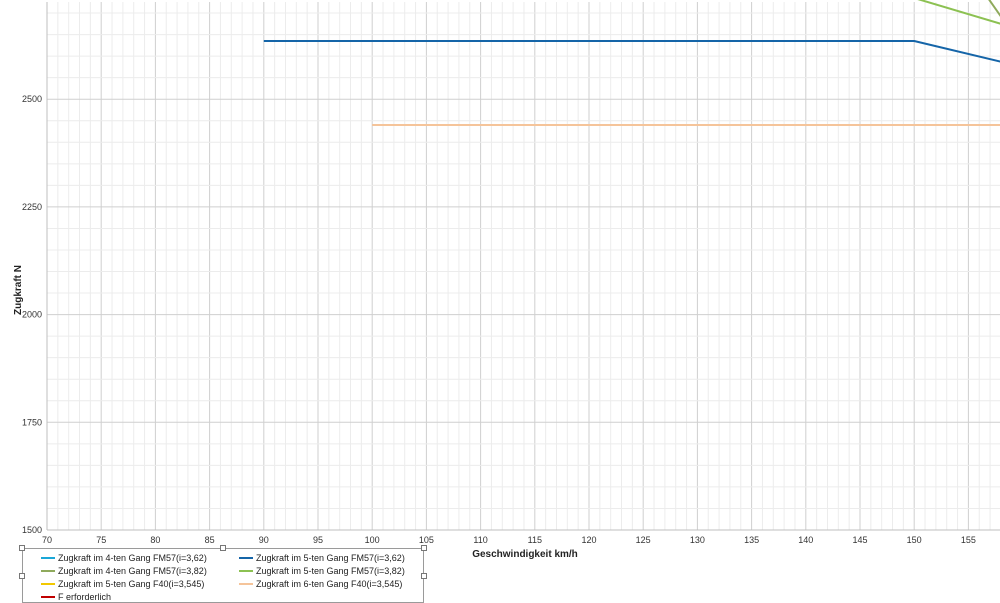 The image size is (1000, 603). I want to click on legend-item: Zugkraft im 5-ten Gang FM57(i=3,82), so click(334, 571).